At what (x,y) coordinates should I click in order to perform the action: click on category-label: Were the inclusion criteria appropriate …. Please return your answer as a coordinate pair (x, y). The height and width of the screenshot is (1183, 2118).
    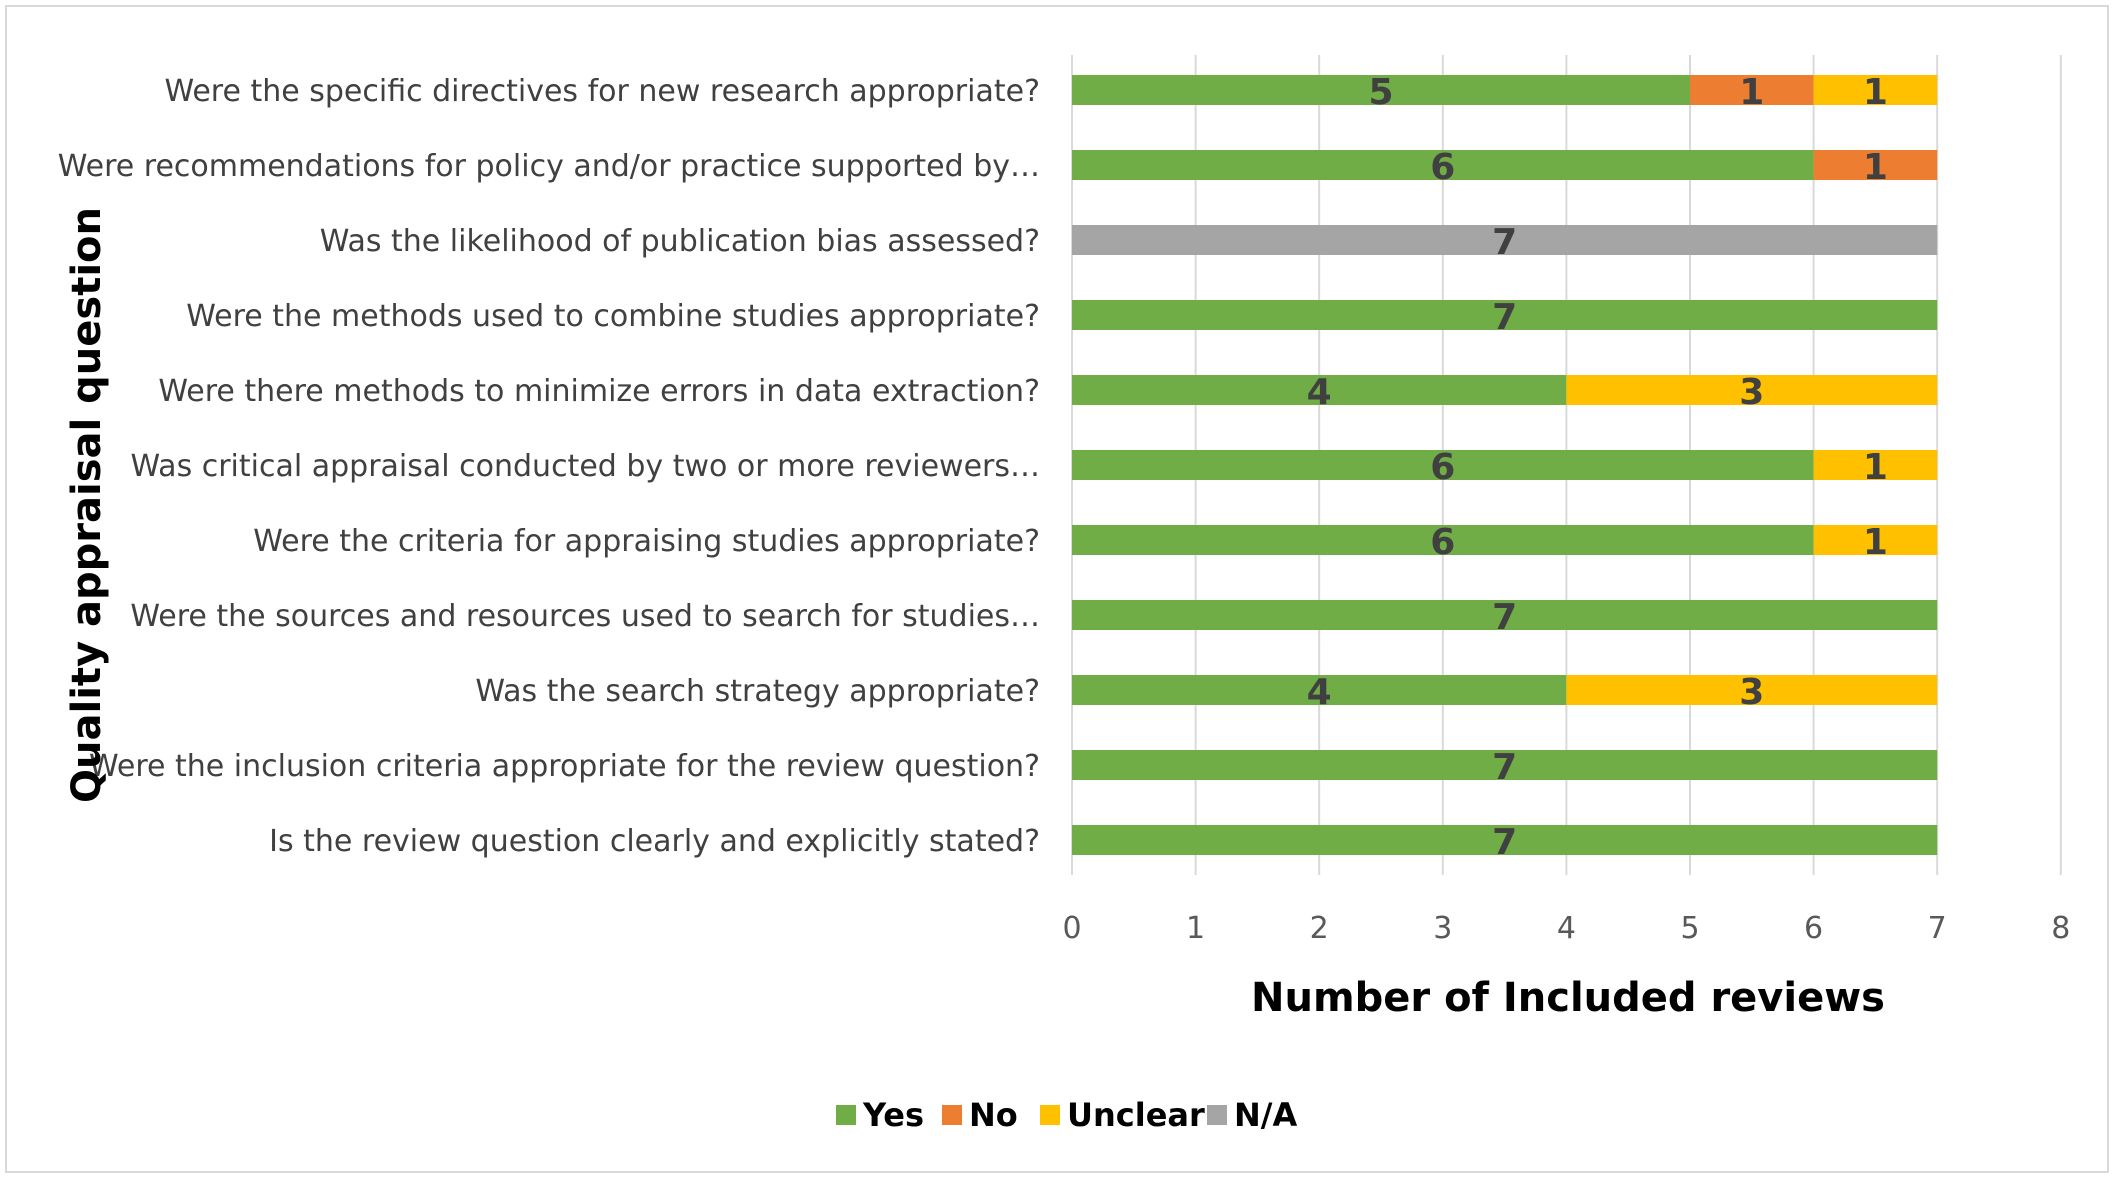
    Looking at the image, I should click on (564, 766).